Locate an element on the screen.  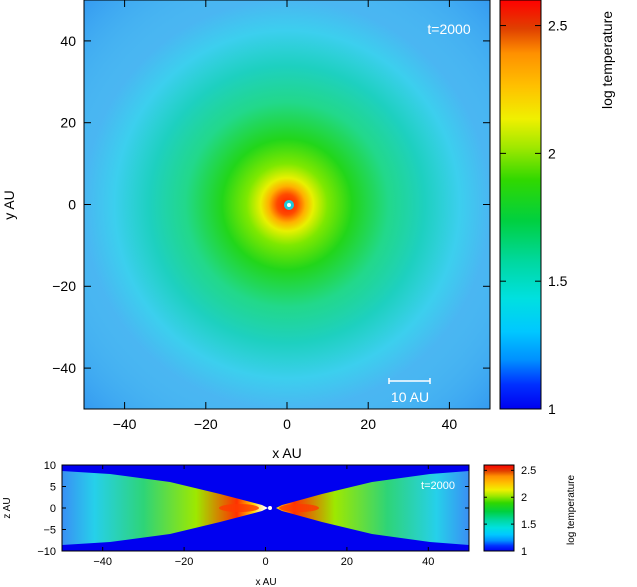
edge-on-colorbar-tick-label: 2 is located at coordinates (524, 498).